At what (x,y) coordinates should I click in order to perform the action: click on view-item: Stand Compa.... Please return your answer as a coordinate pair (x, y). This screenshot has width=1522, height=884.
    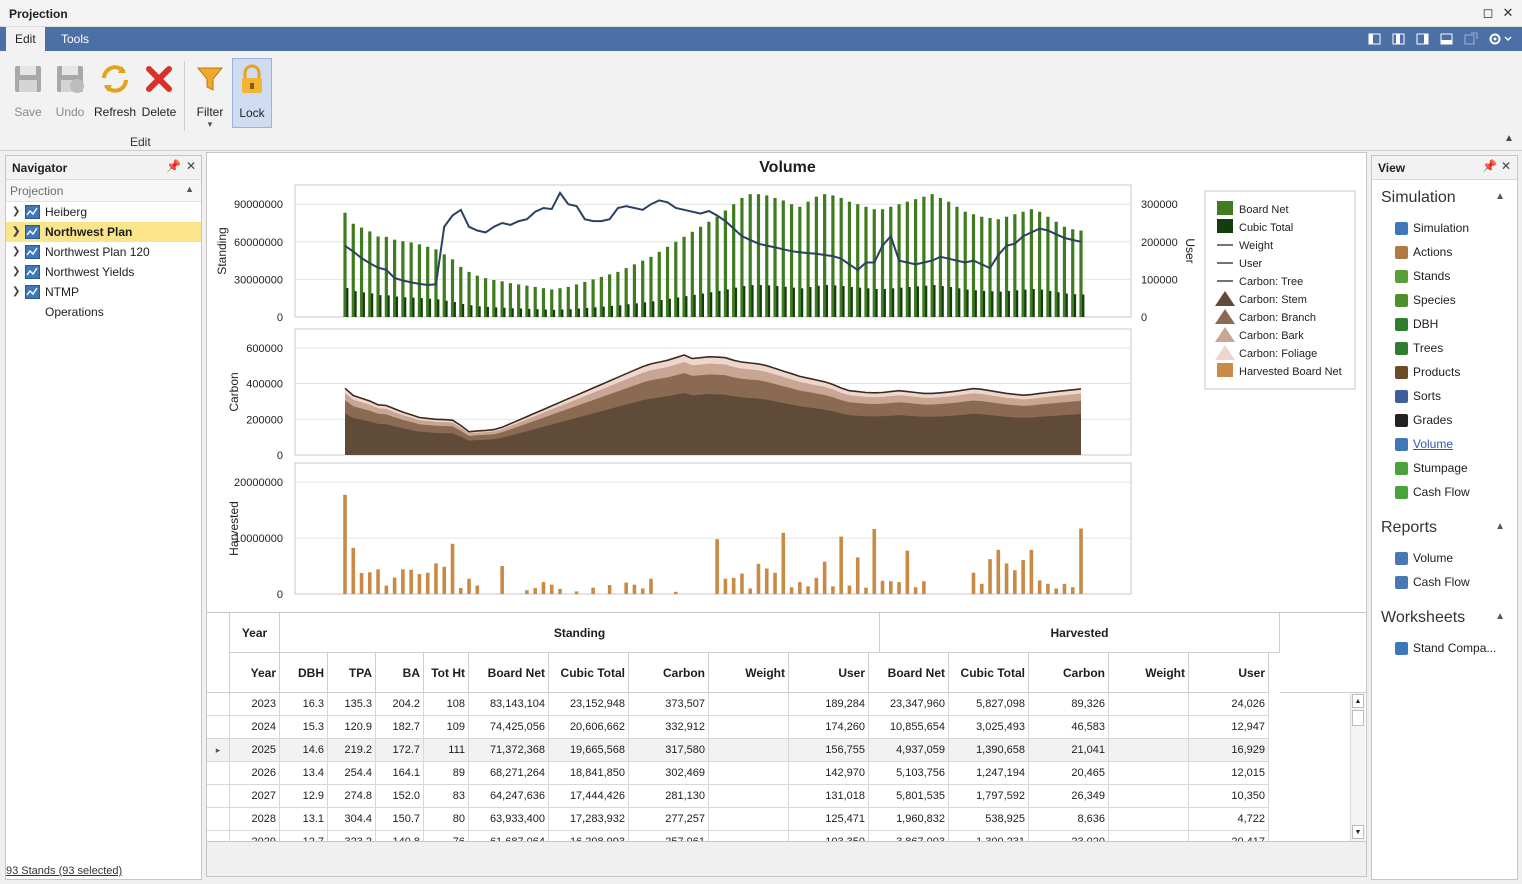
    Looking at the image, I should click on (1444, 648).